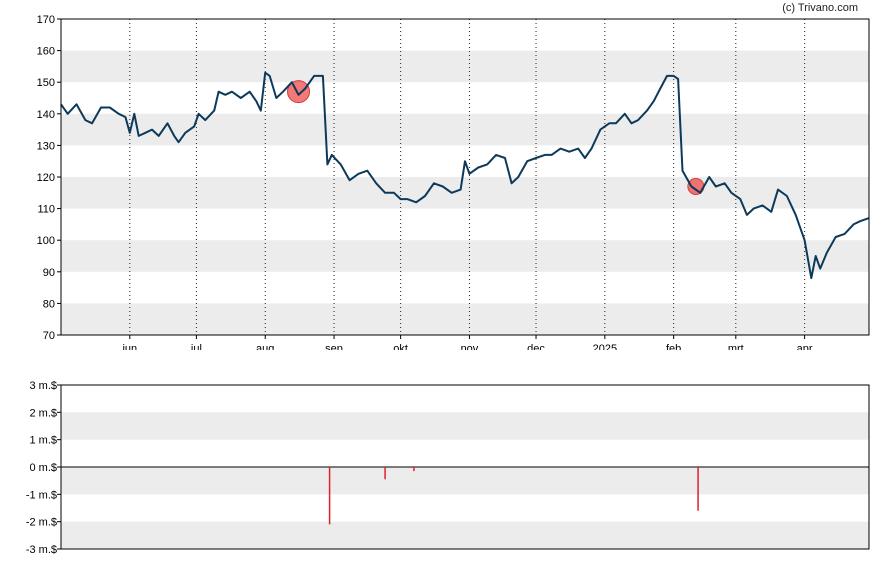 The width and height of the screenshot is (888, 565). Describe the element at coordinates (467, 342) in the screenshot. I see `price-chart-x-ticks: jun jul aug sep okt nov dec 2025 feb mrt apr` at that location.